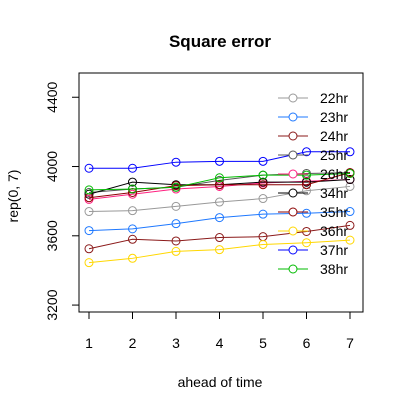 The image size is (401, 411). What do you see at coordinates (313, 231) in the screenshot?
I see `legend-item: 36hr` at bounding box center [313, 231].